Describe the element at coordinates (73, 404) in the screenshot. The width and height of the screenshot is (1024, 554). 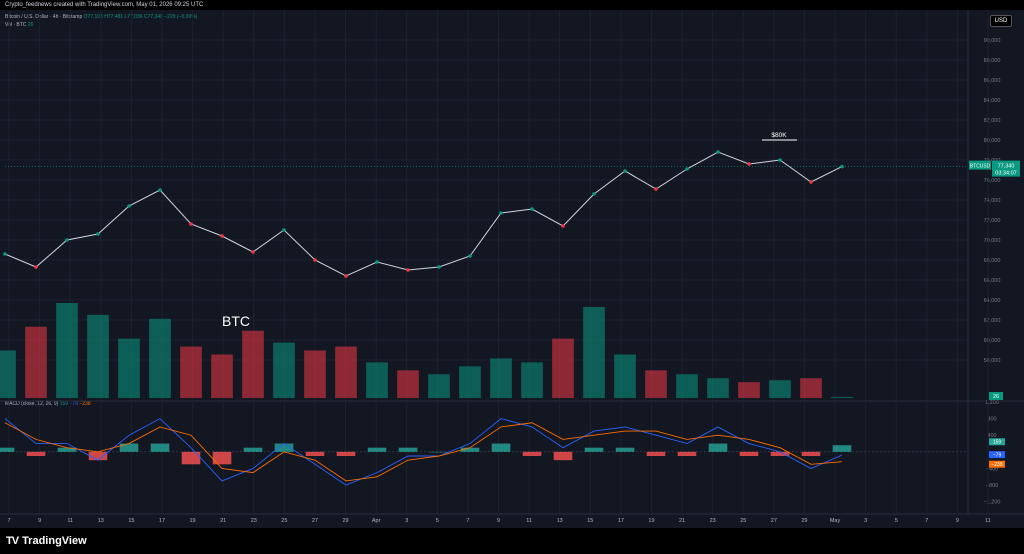
I see `macd-line-value: −79` at that location.